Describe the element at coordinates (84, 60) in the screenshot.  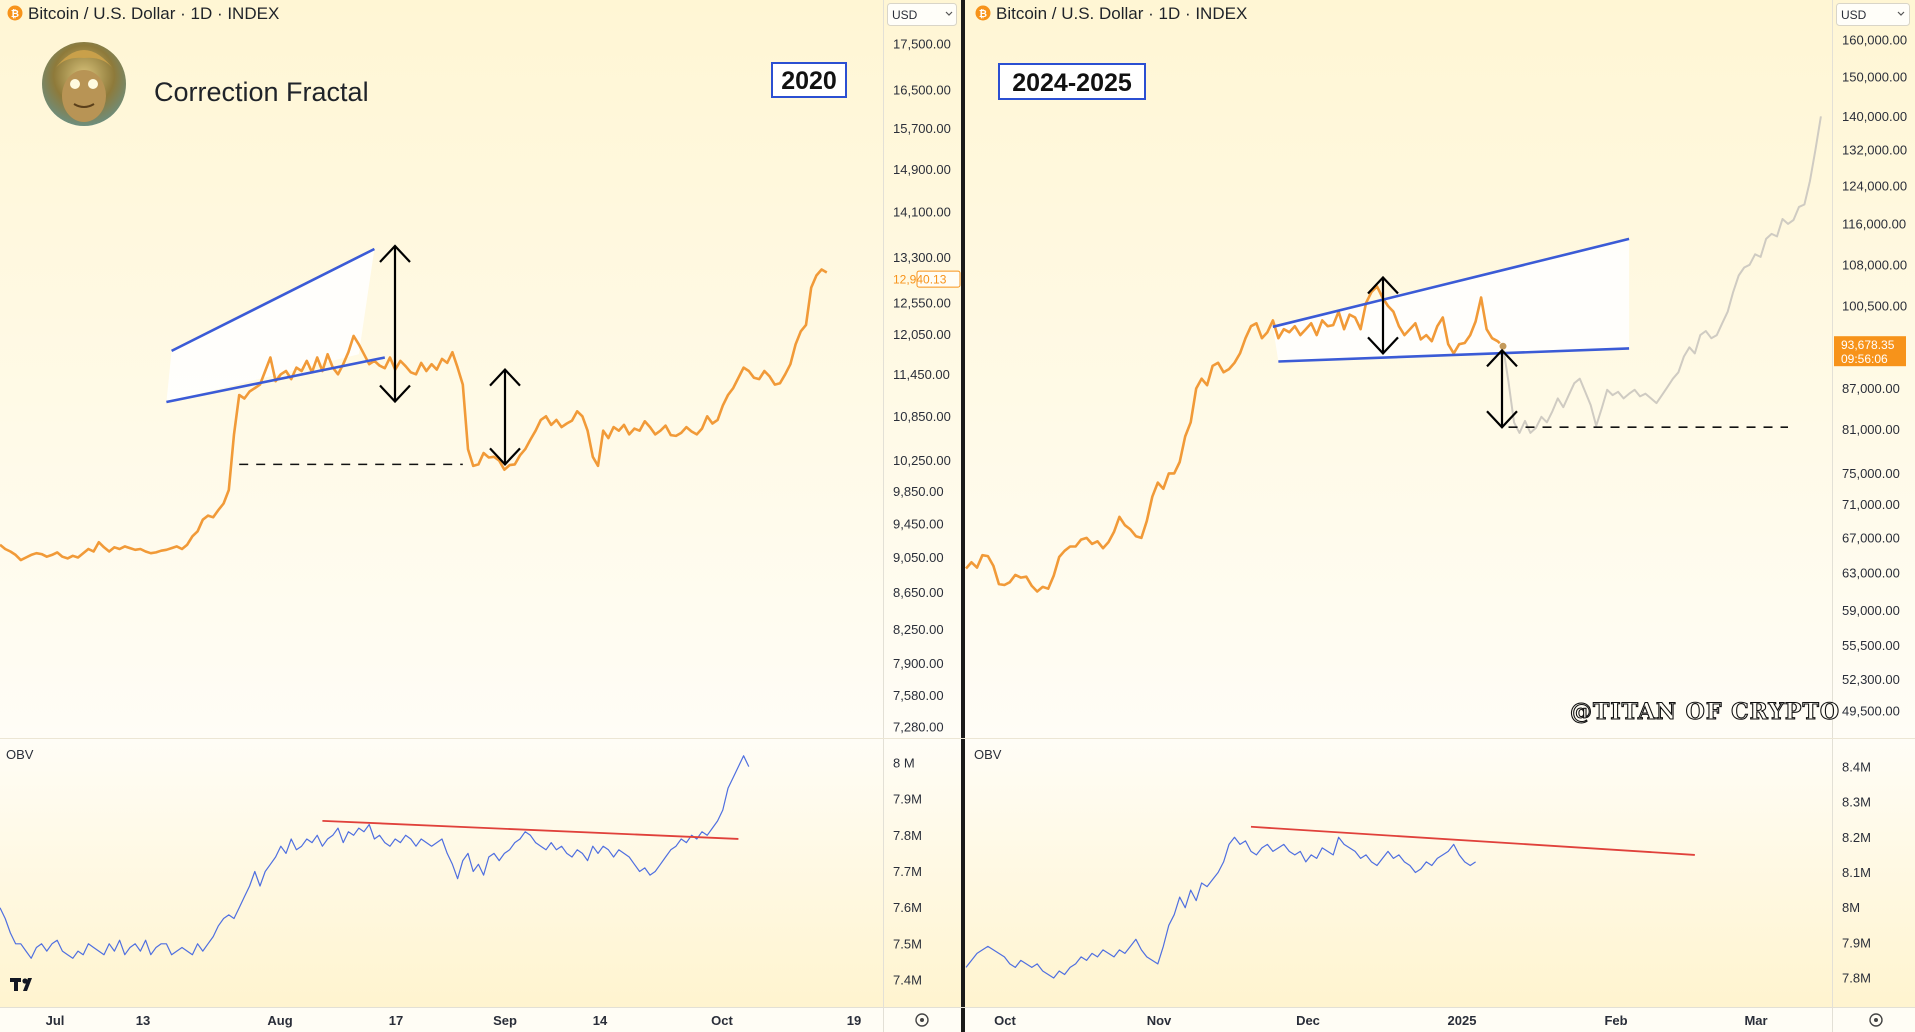
I see `avatar-hair-icon` at that location.